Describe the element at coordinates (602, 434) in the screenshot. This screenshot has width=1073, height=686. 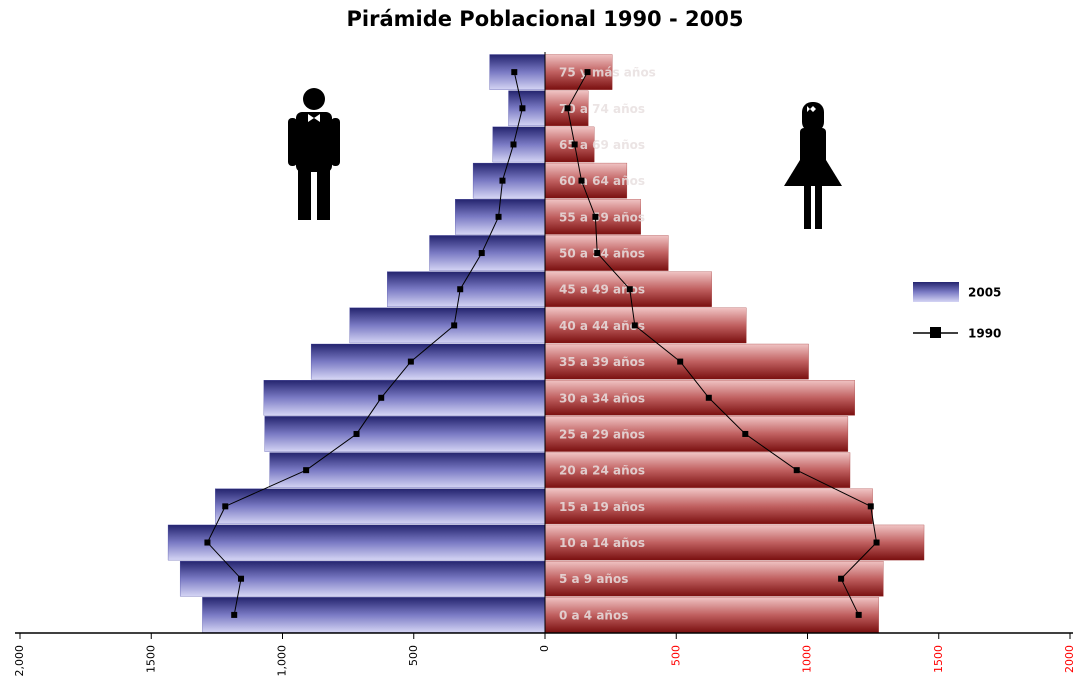
I see `category-label: 25 a 29 años` at that location.